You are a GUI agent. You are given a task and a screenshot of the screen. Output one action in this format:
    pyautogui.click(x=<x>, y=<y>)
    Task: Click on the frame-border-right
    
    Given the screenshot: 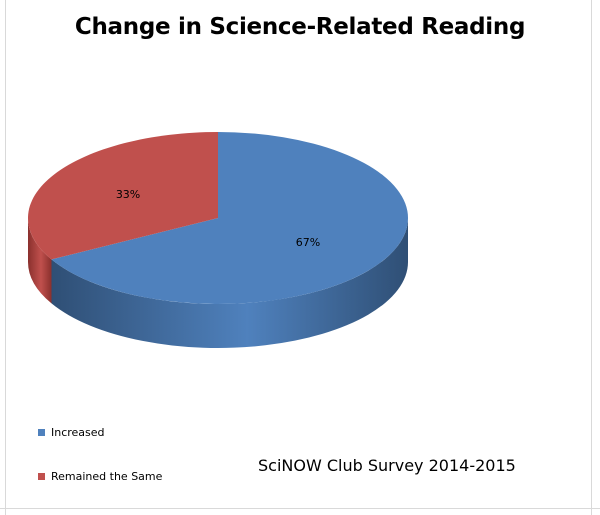 What is the action you would take?
    pyautogui.click(x=595, y=257)
    